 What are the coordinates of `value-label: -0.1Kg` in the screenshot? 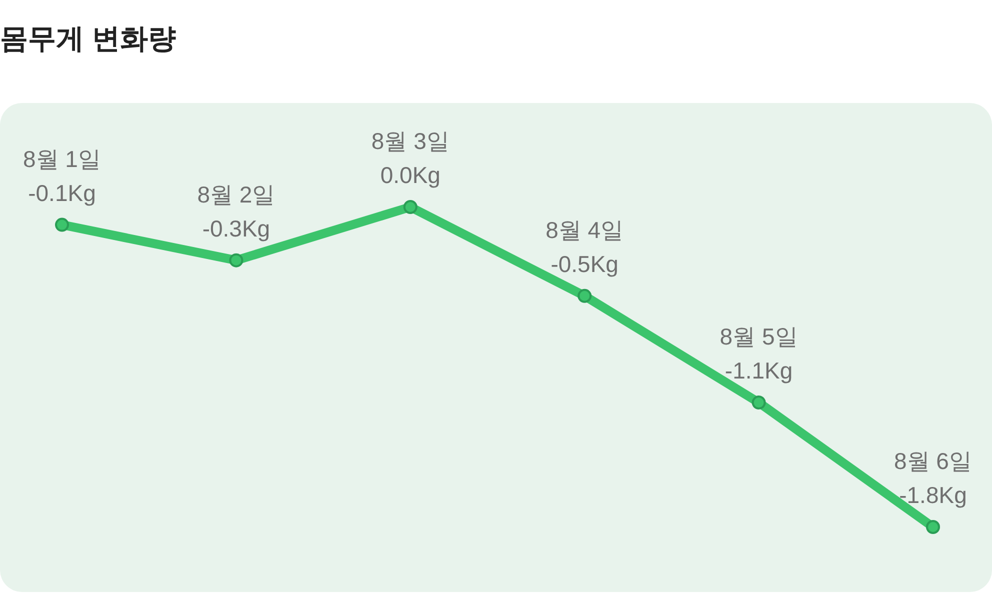 It's located at (62, 193).